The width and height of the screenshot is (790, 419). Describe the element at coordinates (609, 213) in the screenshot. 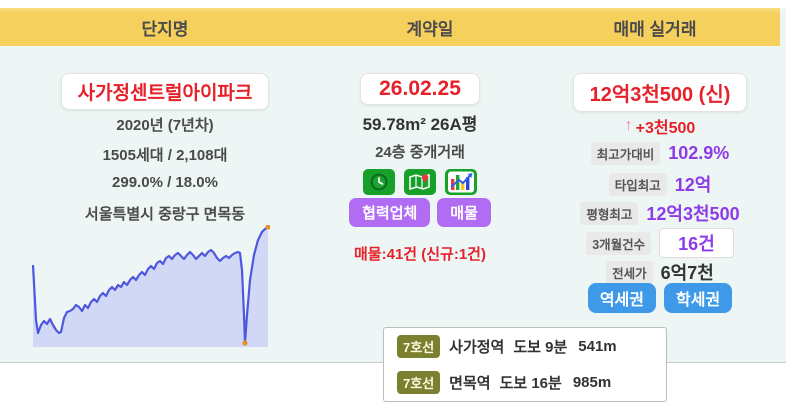

I see `stat-label: 평형최고` at that location.